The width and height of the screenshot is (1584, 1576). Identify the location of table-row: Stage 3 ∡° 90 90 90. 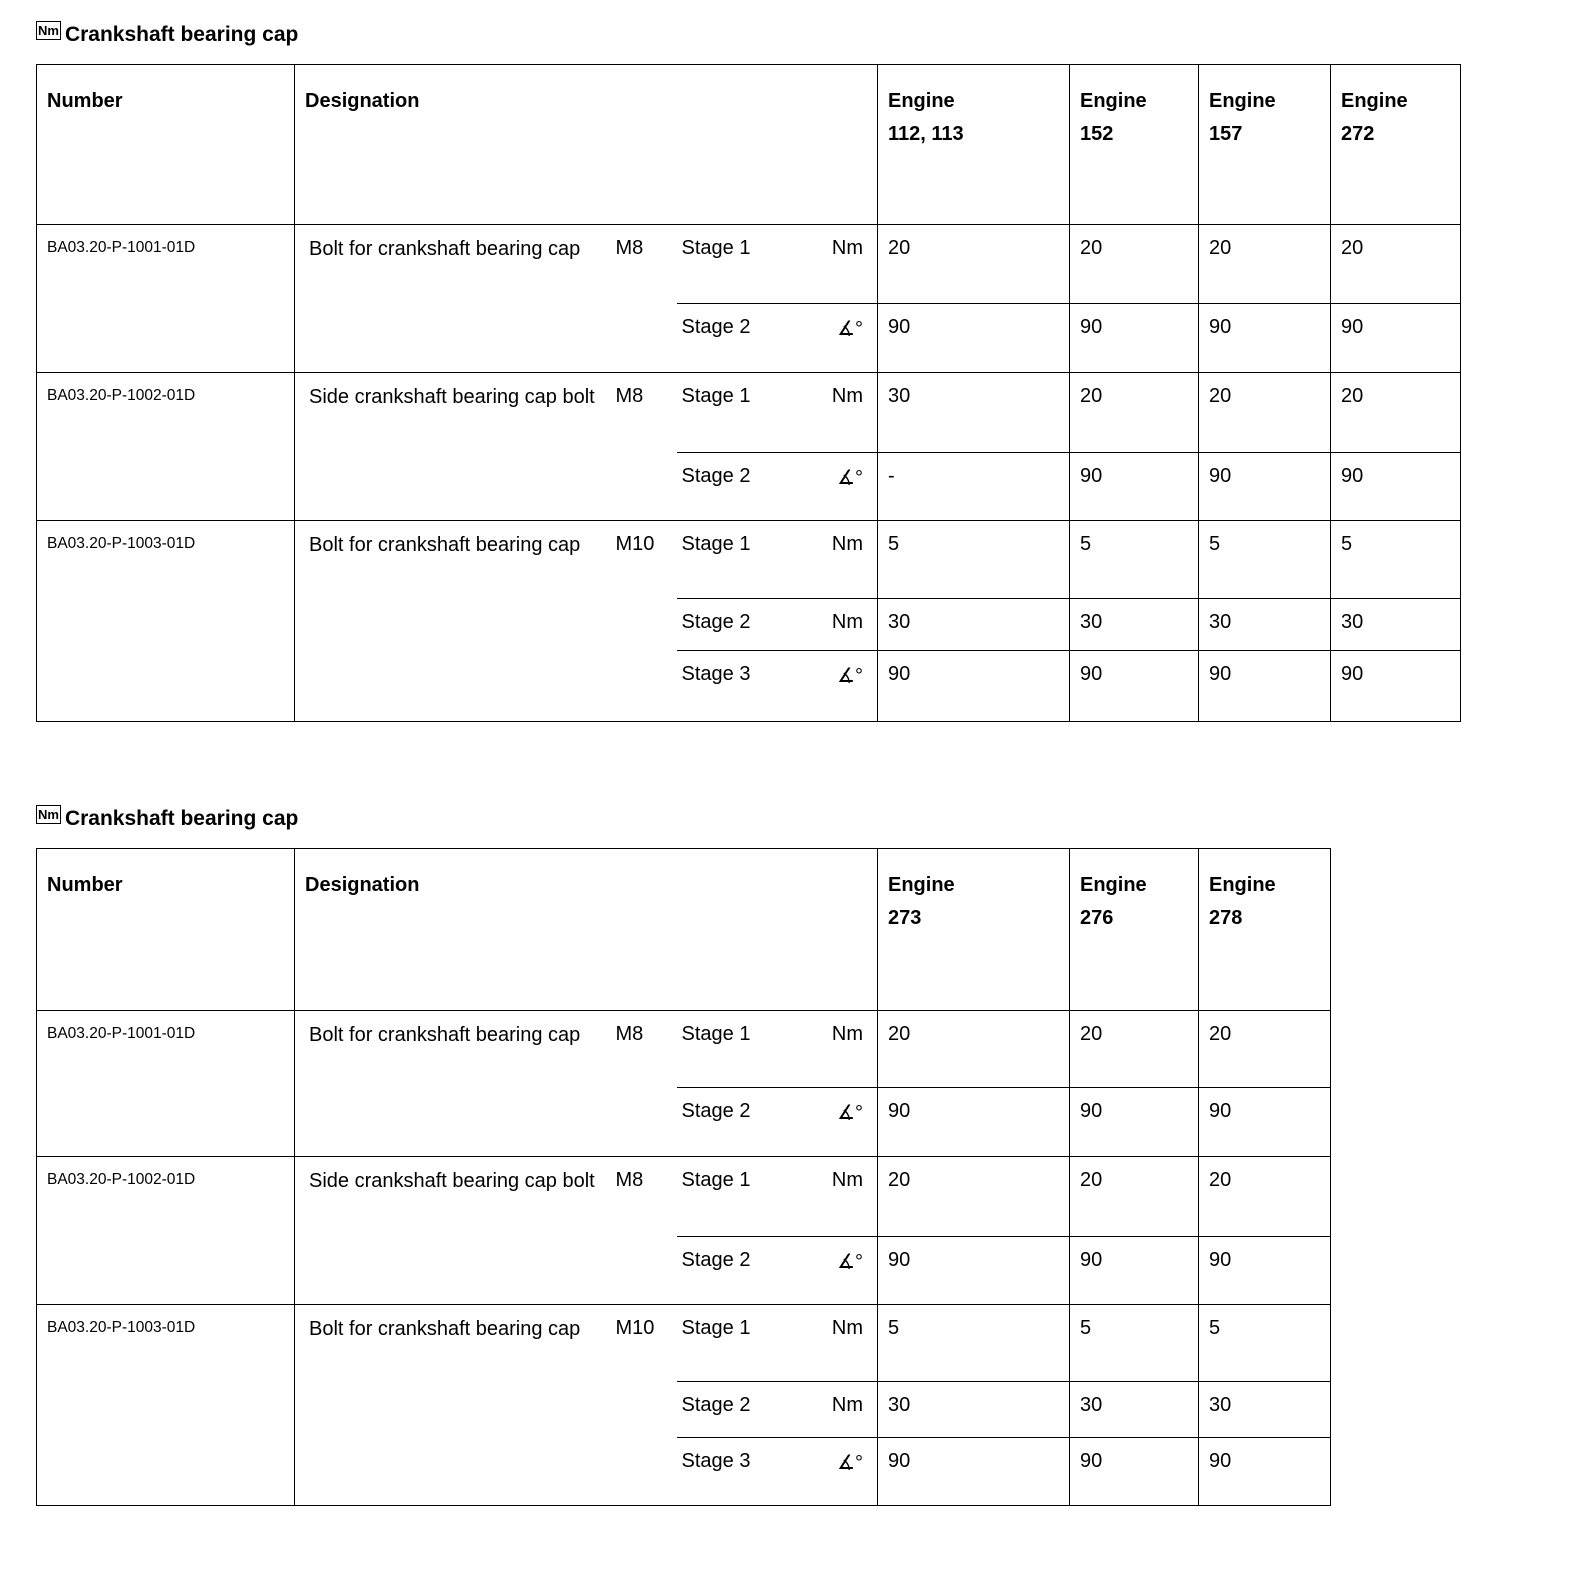
(684, 1471).